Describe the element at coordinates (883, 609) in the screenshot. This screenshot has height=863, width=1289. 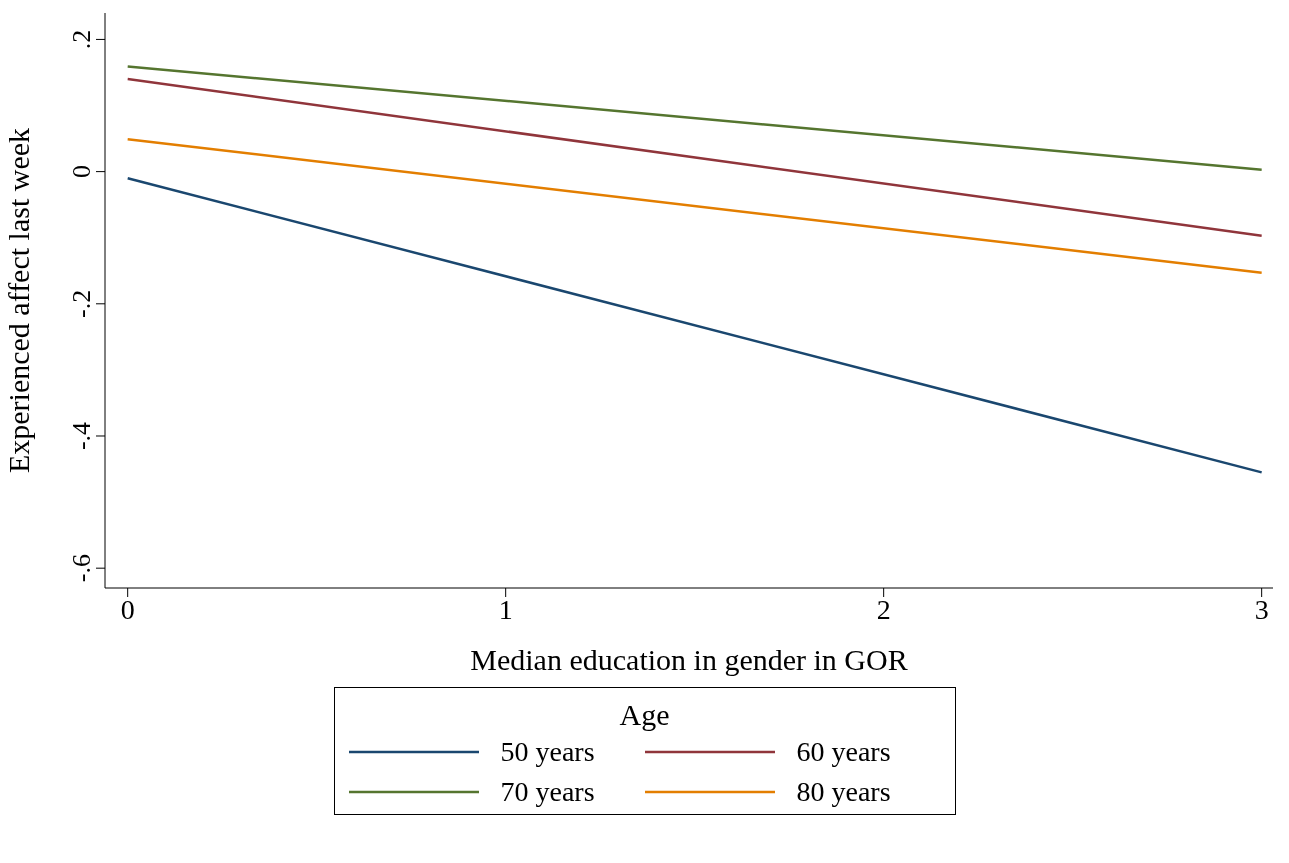
I see `x-tick-label: 2` at that location.